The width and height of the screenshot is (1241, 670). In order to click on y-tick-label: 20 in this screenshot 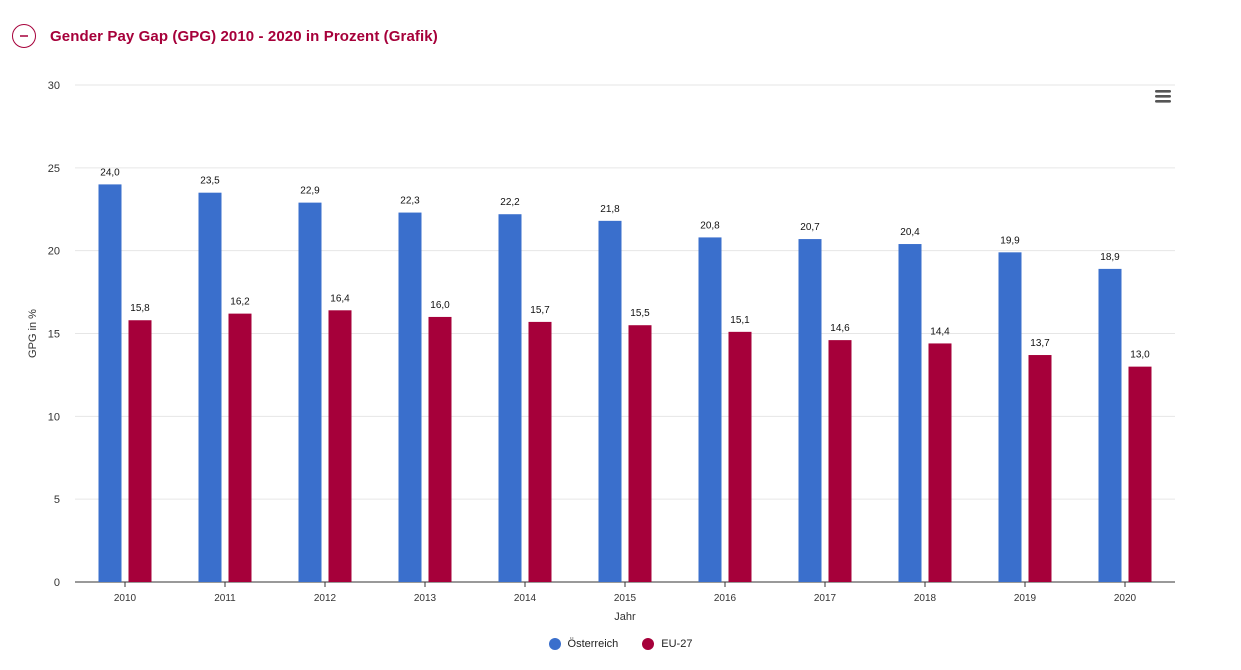, I will do `click(54, 252)`.